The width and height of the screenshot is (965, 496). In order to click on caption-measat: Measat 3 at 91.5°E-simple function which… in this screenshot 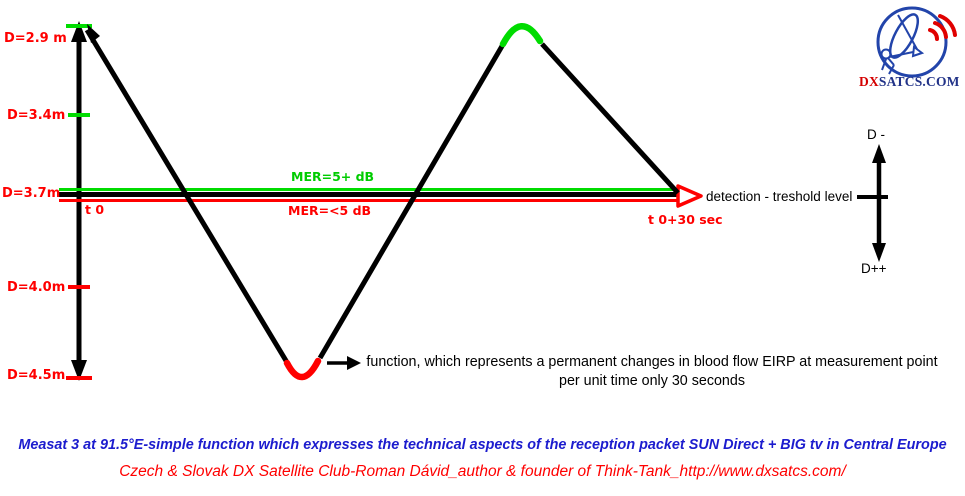, I will do `click(482, 445)`.